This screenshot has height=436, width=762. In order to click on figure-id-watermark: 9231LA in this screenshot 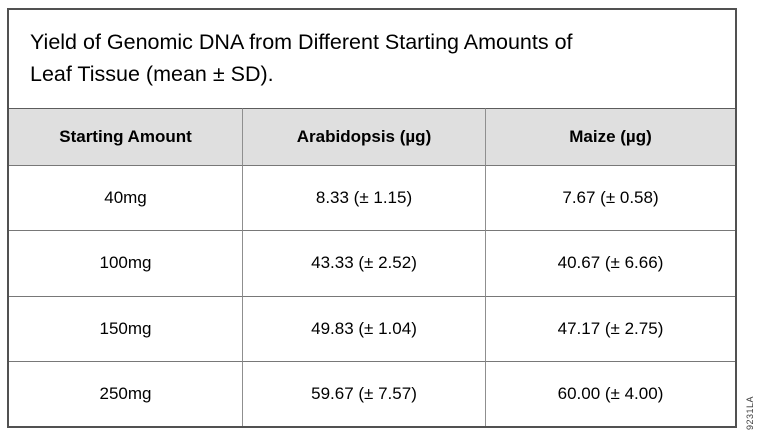, I will do `click(750, 412)`.